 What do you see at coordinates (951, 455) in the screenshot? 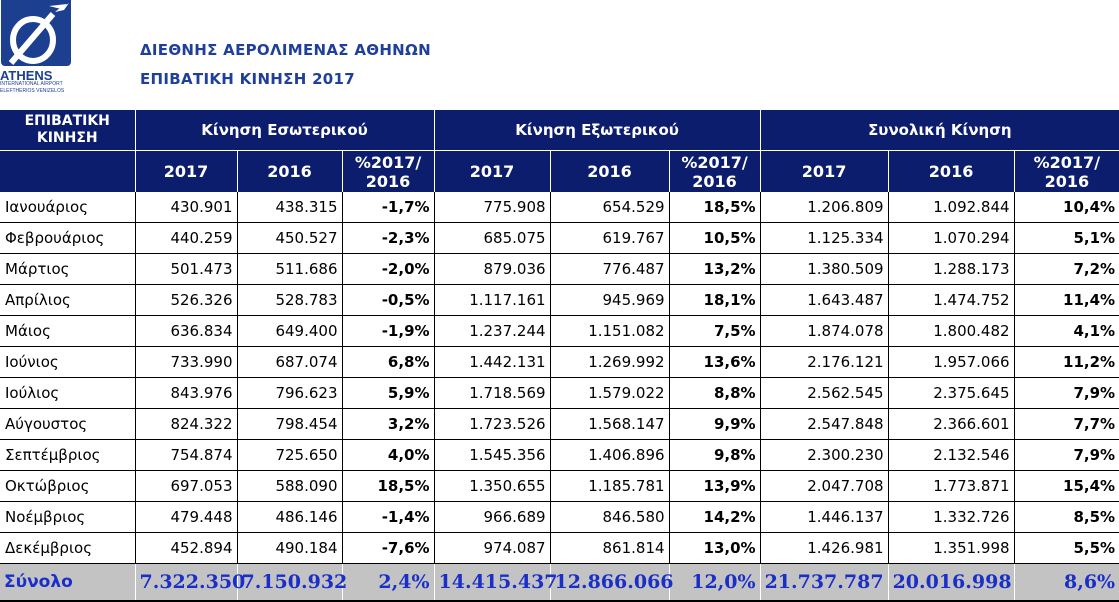
I see `value-cell: 2.132.546` at bounding box center [951, 455].